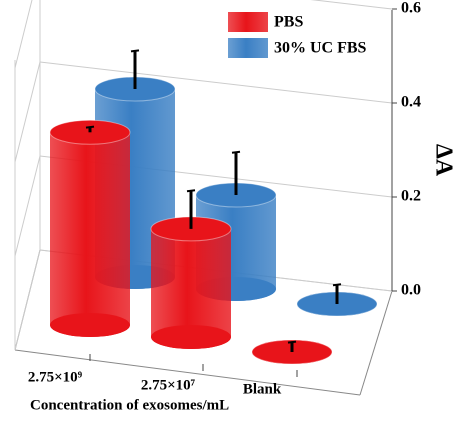 This screenshot has width=474, height=427. I want to click on x-tick-label: Blank, so click(262, 389).